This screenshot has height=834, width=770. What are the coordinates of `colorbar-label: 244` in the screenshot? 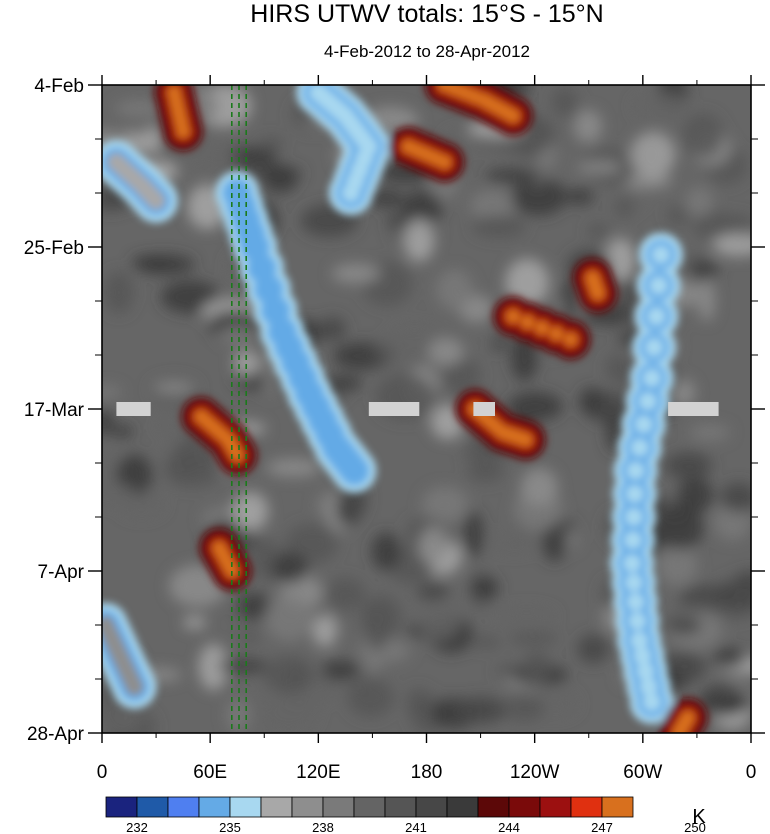 It's located at (509, 827).